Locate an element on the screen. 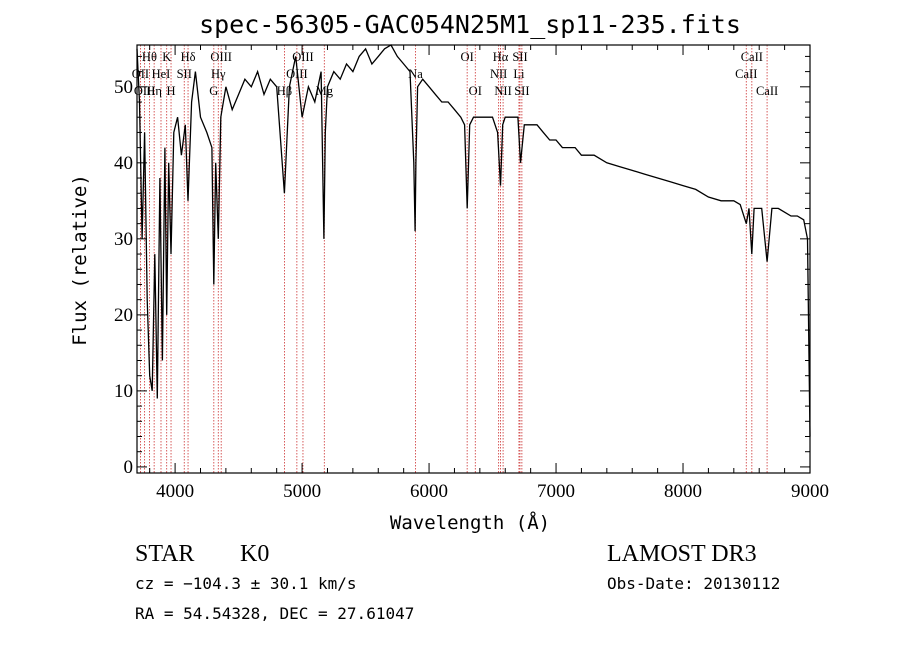 The height and width of the screenshot is (649, 900). y-tick-label: 30 is located at coordinates (123, 239).